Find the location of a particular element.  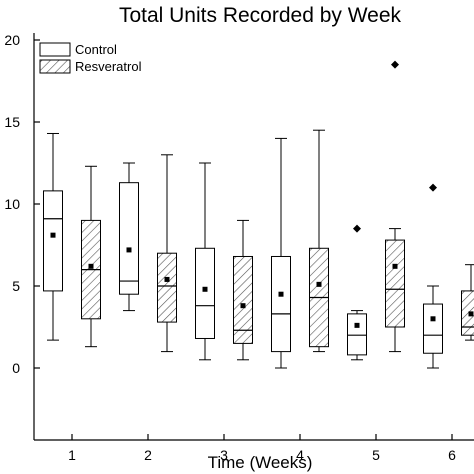

y-tick-label: 10 is located at coordinates (12, 204).